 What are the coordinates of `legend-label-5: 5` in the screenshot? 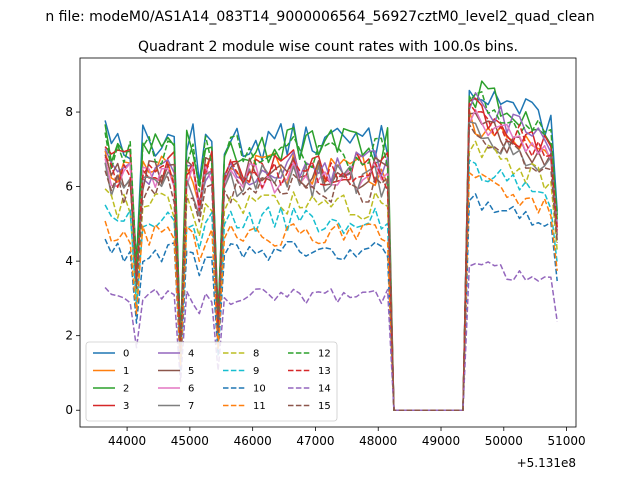 It's located at (191, 371).